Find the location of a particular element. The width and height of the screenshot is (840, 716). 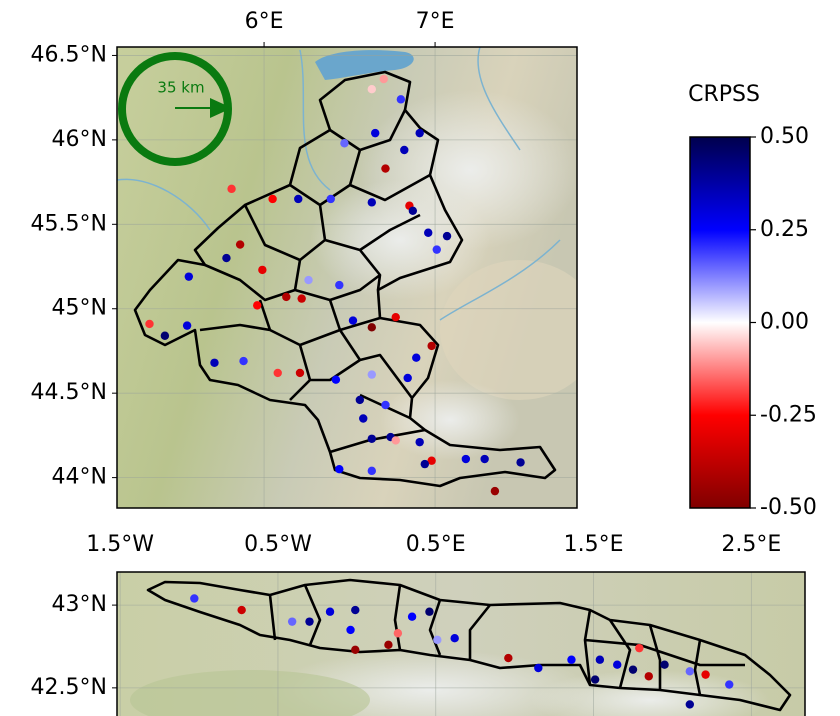

x-tick-label: 6°E is located at coordinates (264, 21).